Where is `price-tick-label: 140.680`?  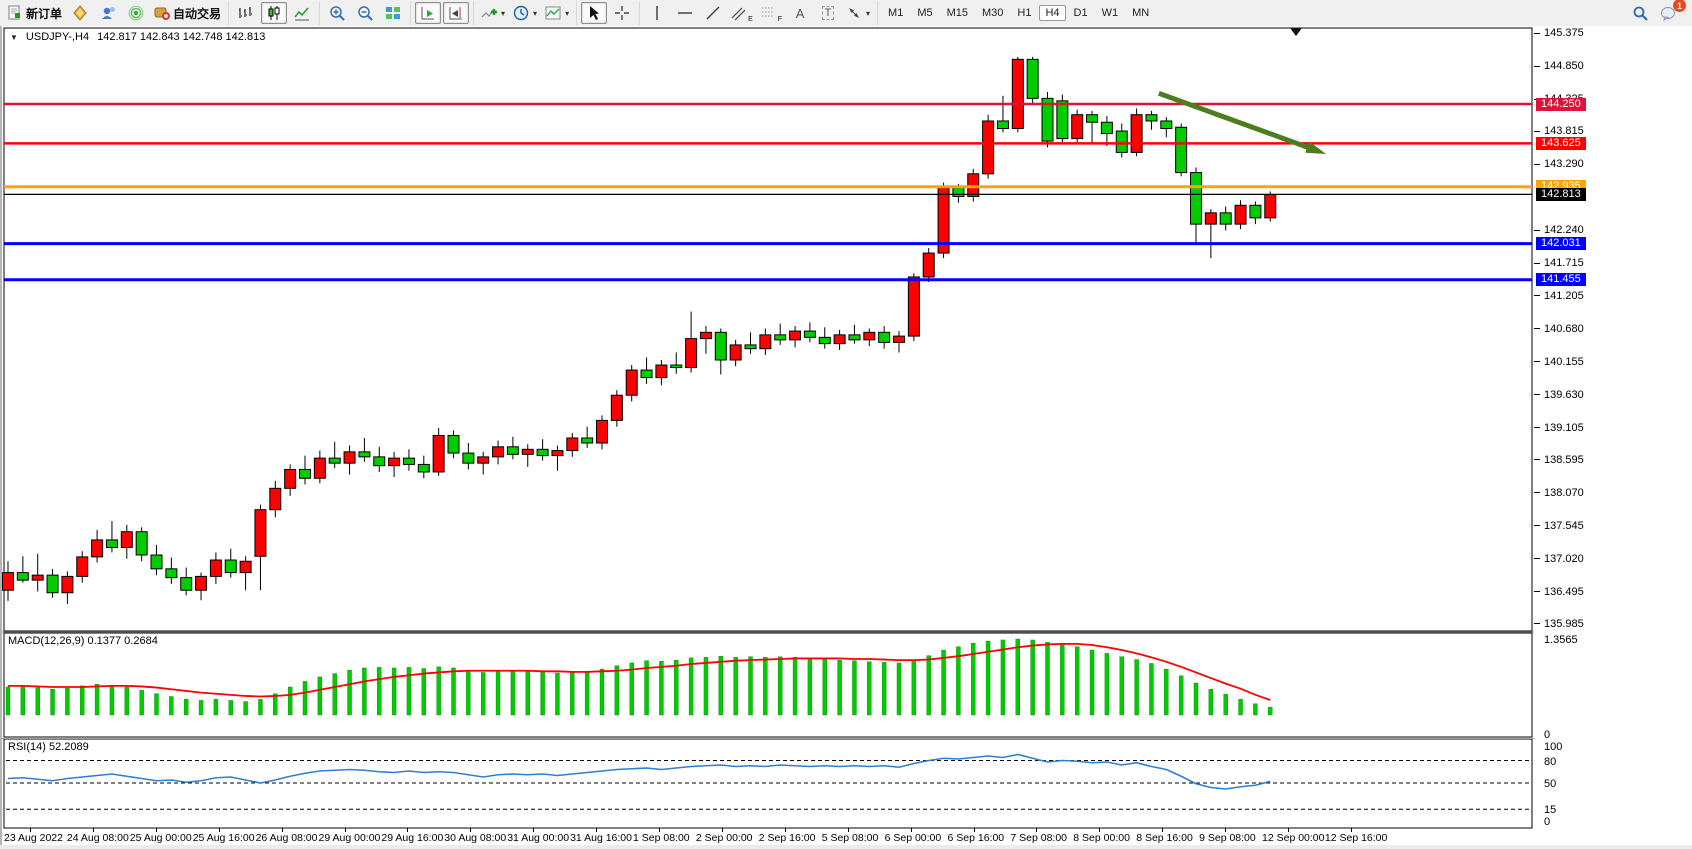
price-tick-label: 140.680 is located at coordinates (1564, 328).